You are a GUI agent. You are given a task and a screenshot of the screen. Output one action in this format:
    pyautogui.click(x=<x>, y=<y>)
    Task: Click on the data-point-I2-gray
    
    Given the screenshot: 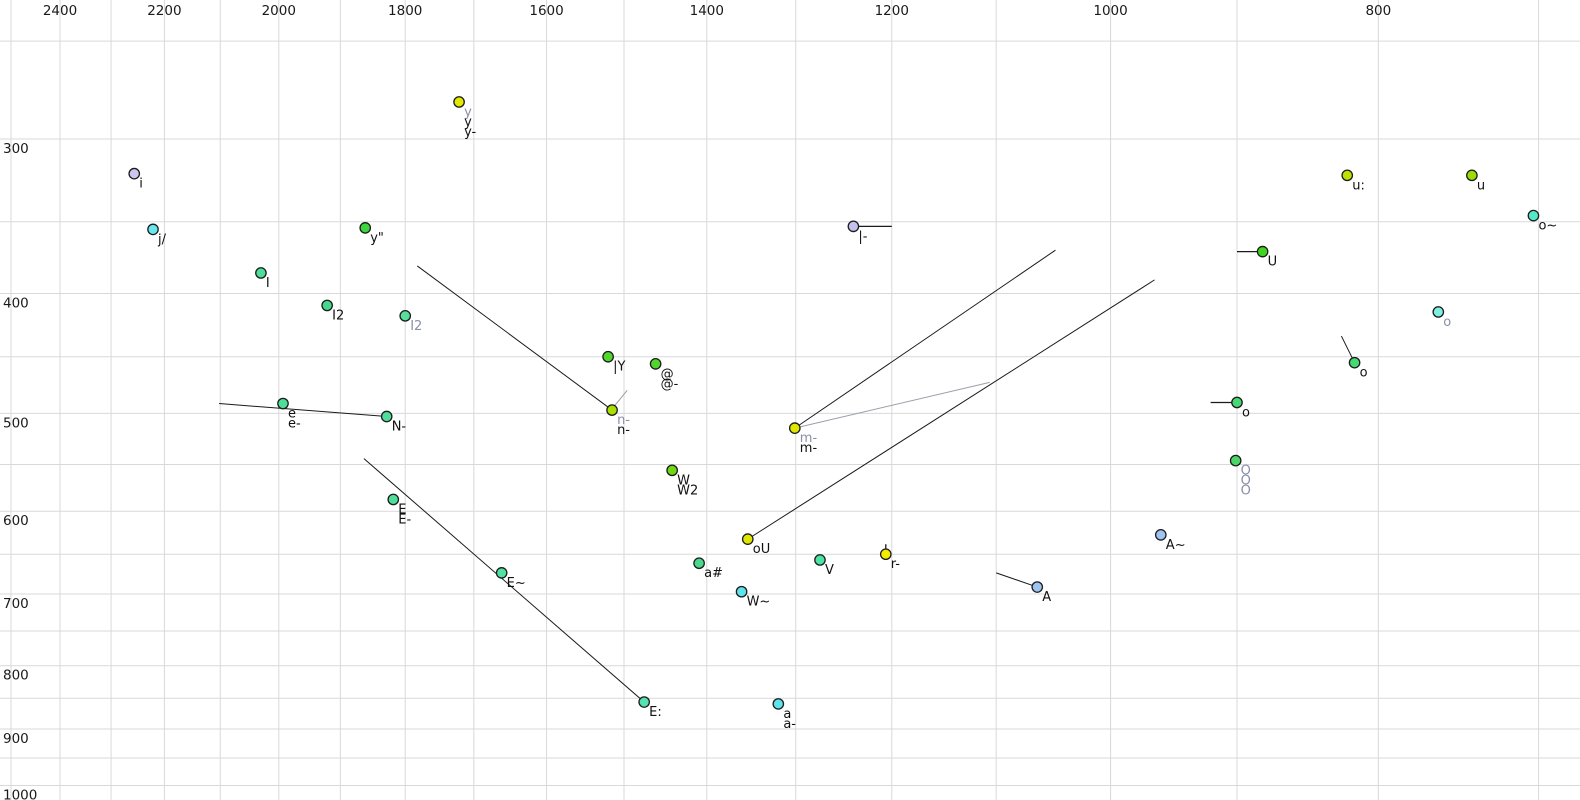 What is the action you would take?
    pyautogui.click(x=405, y=315)
    